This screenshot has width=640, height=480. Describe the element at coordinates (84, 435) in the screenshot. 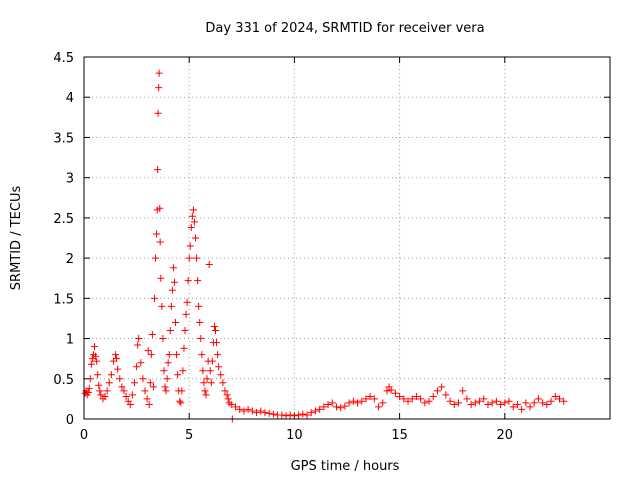

I see `x-tick-label: 0` at that location.